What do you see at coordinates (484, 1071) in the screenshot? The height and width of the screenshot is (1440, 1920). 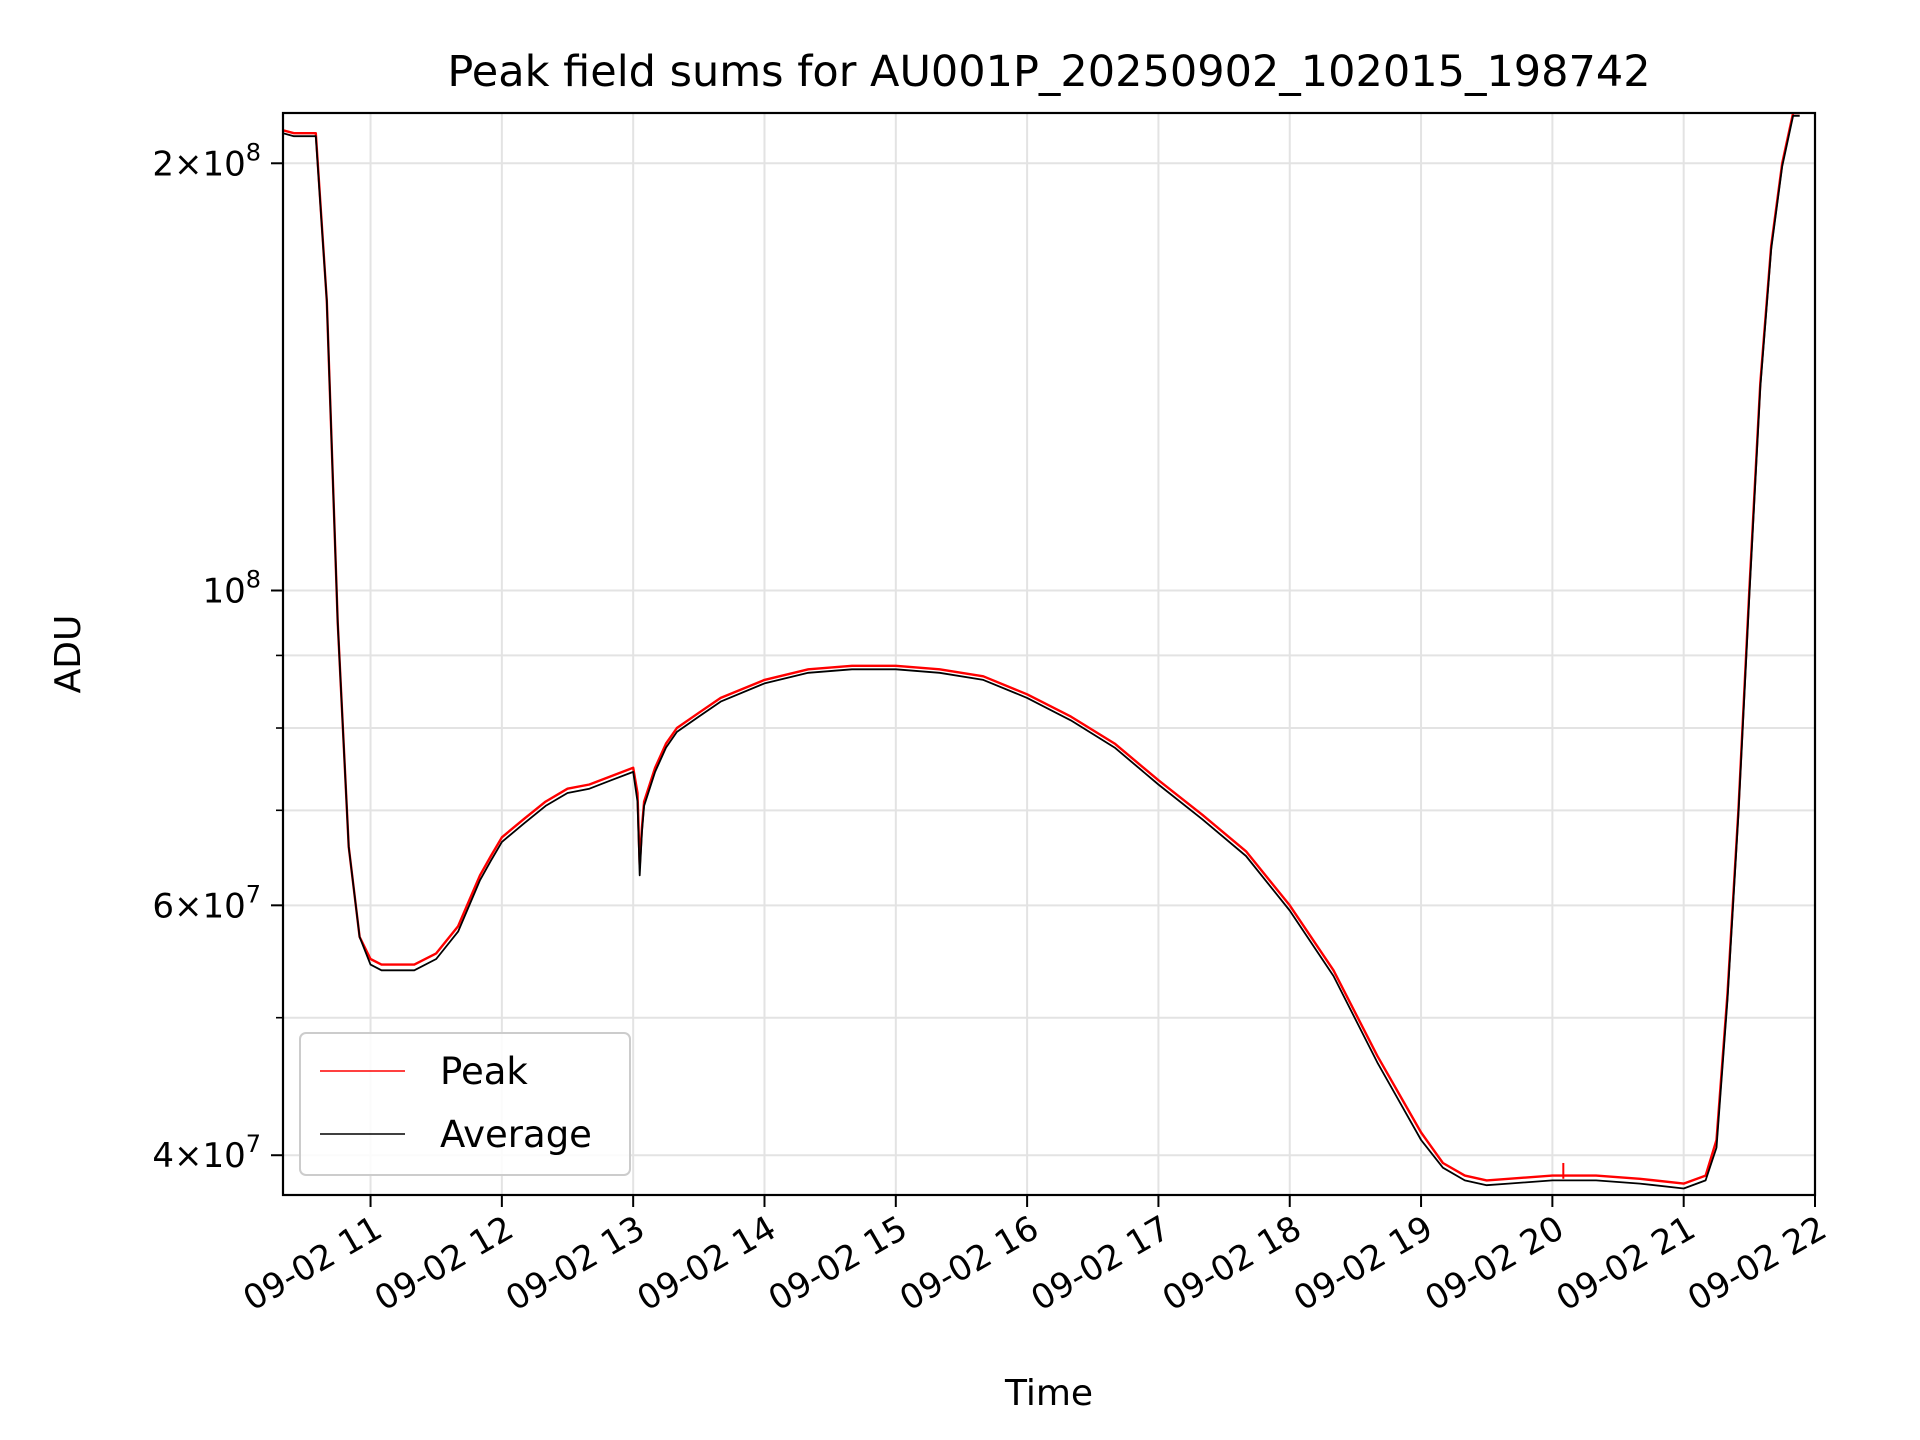 I see `legend-label-peak: Peak` at bounding box center [484, 1071].